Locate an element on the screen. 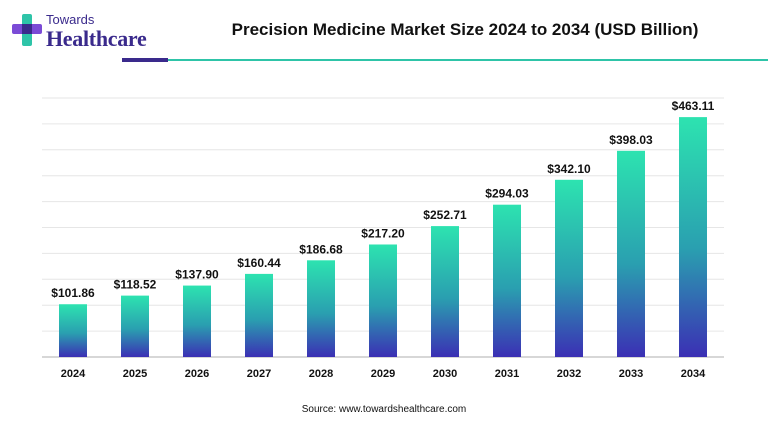  x-tick-label-2033: 2033 is located at coordinates (631, 374).